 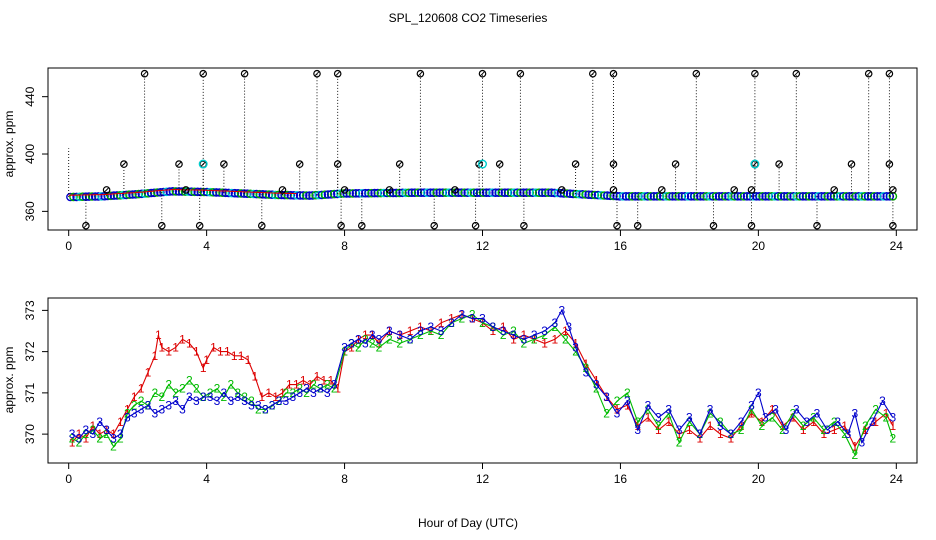 What do you see at coordinates (30, 351) in the screenshot?
I see `bottom-y-tick-label: 372` at bounding box center [30, 351].